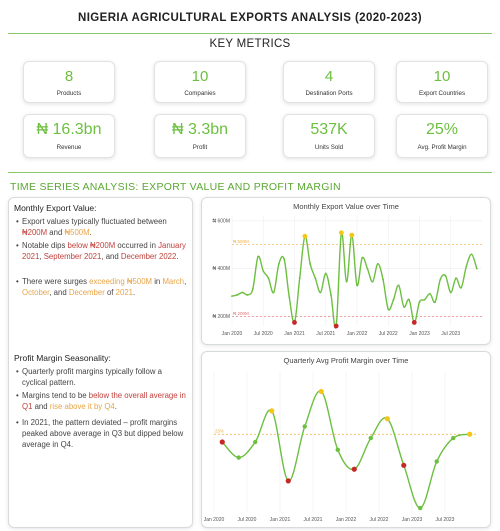  Describe the element at coordinates (250, 33) in the screenshot. I see `title-divider` at that location.